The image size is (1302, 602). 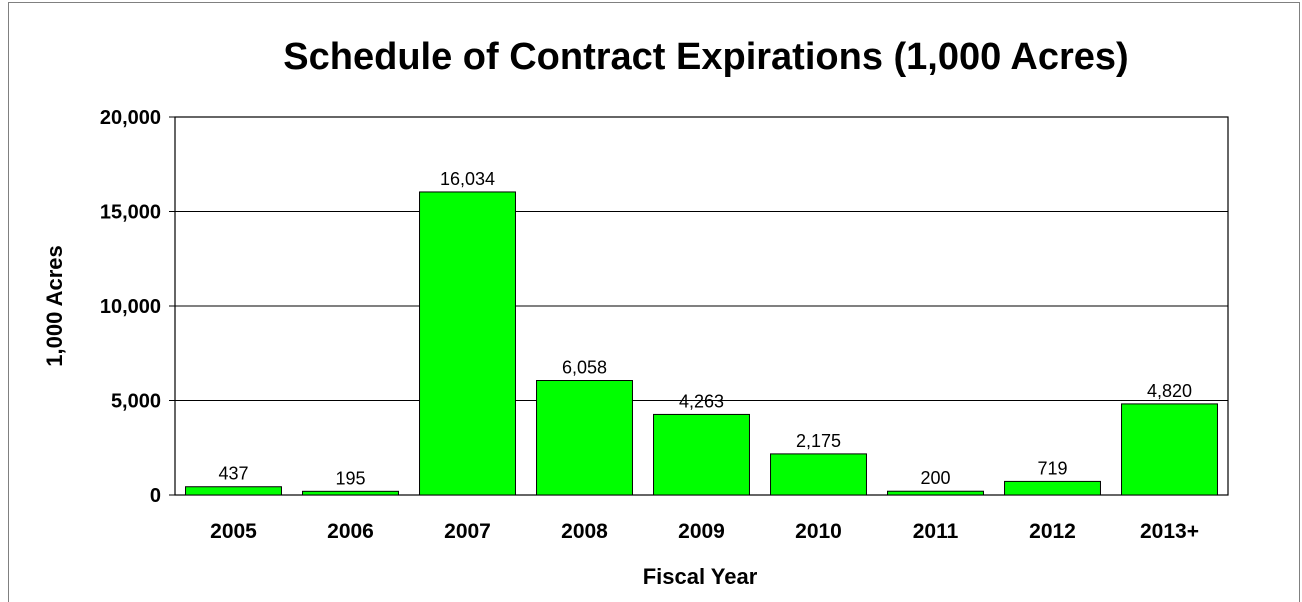 I want to click on x-tick-label: 2011, so click(x=936, y=531).